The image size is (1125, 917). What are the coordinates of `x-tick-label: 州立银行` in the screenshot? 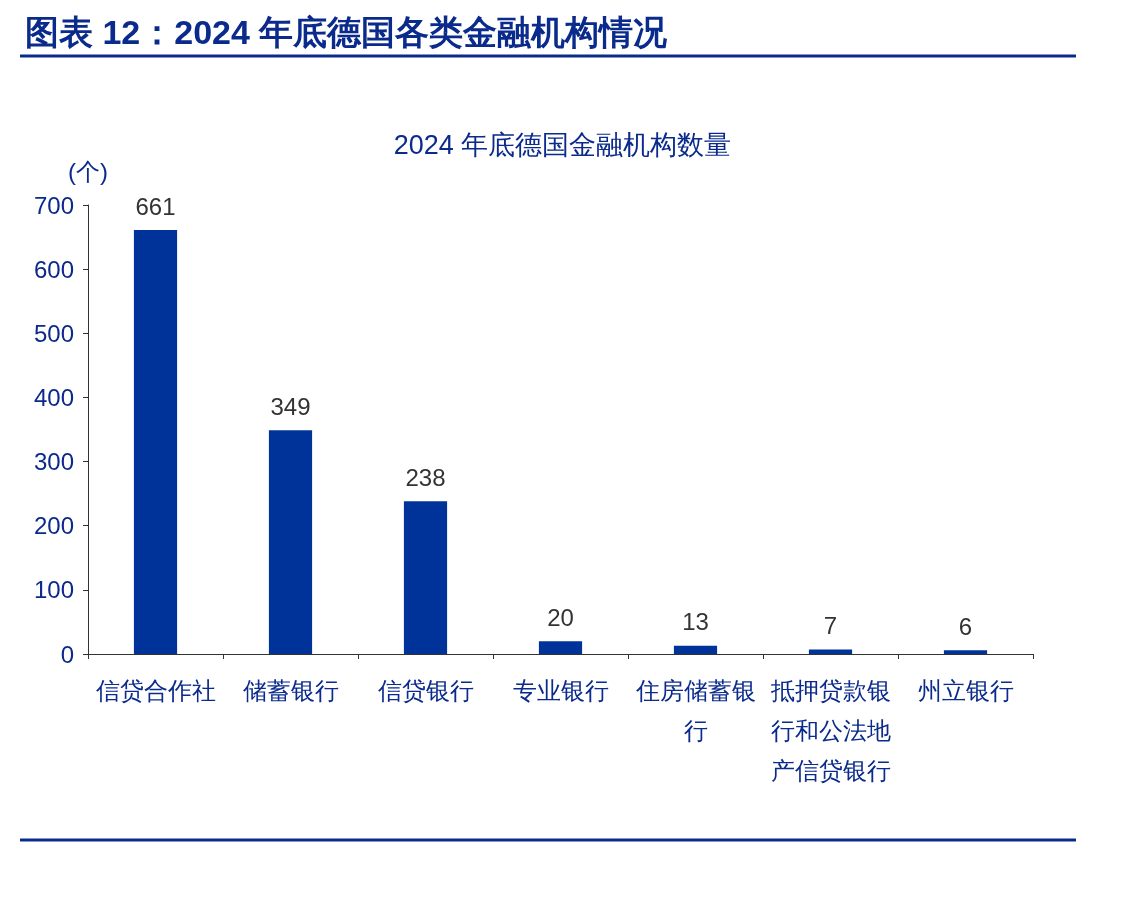 It's located at (965, 690).